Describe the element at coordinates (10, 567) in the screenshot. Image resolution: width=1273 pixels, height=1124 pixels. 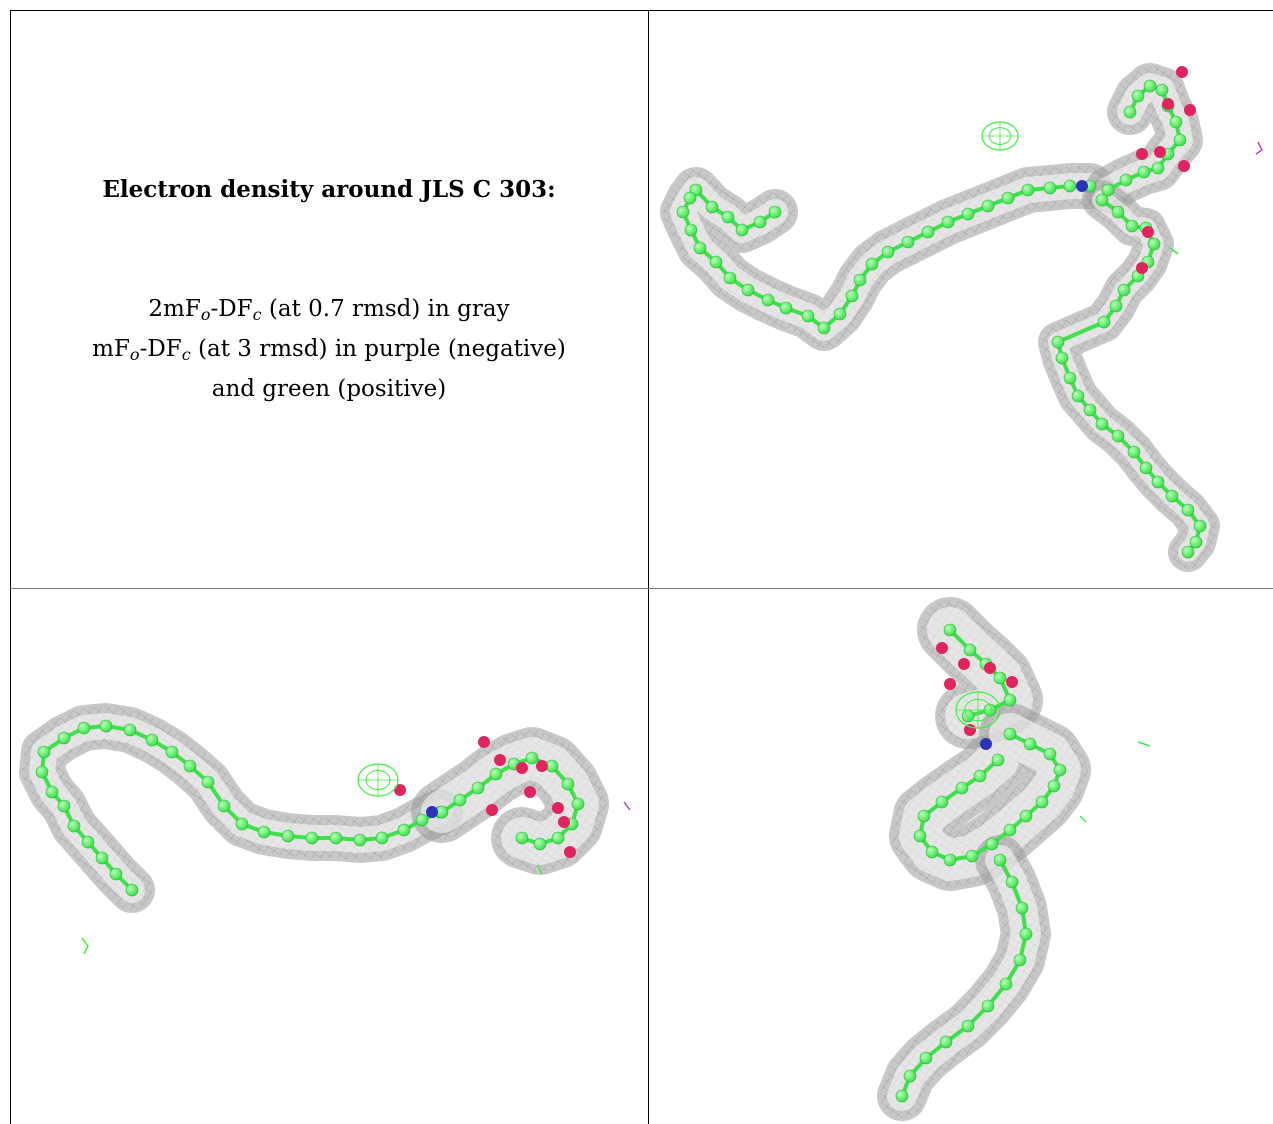
I see `table-border-left` at that location.